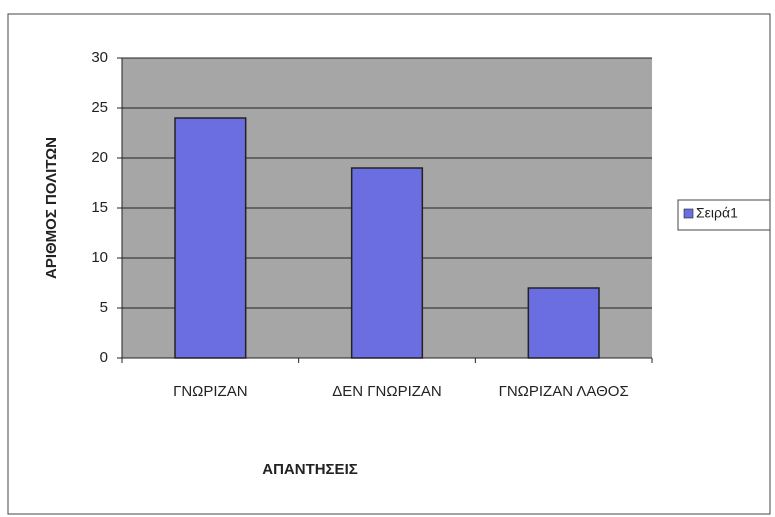 This screenshot has width=775, height=517. I want to click on y-tick-label: 30, so click(99, 57).